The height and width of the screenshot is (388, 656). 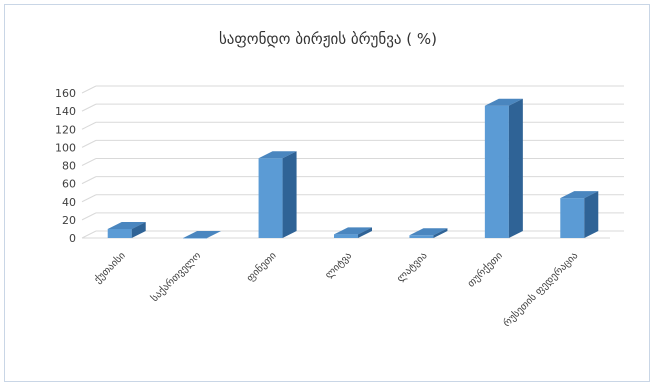 I want to click on x-category-label: ლატვია, so click(x=412, y=267).